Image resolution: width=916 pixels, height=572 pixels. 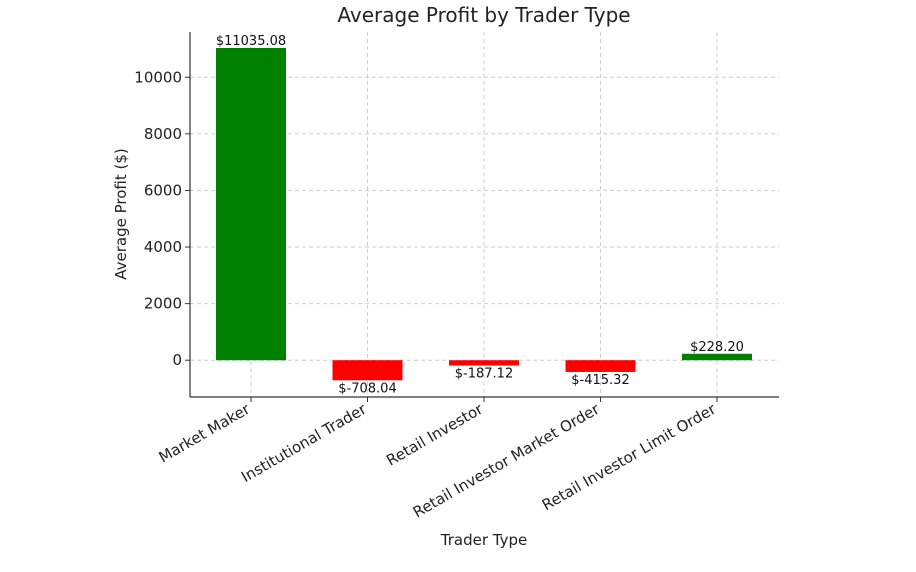 I want to click on data-label: $-187.12, so click(x=484, y=374).